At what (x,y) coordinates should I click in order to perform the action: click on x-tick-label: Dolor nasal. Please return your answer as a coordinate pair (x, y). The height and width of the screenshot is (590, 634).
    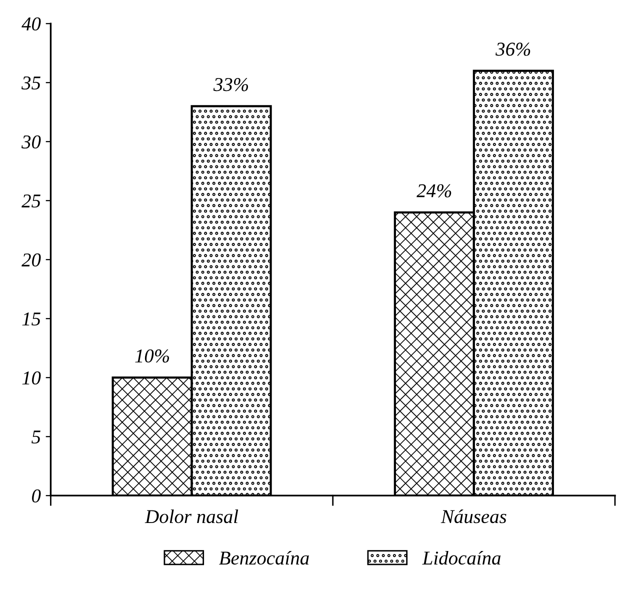
    Looking at the image, I should click on (191, 516).